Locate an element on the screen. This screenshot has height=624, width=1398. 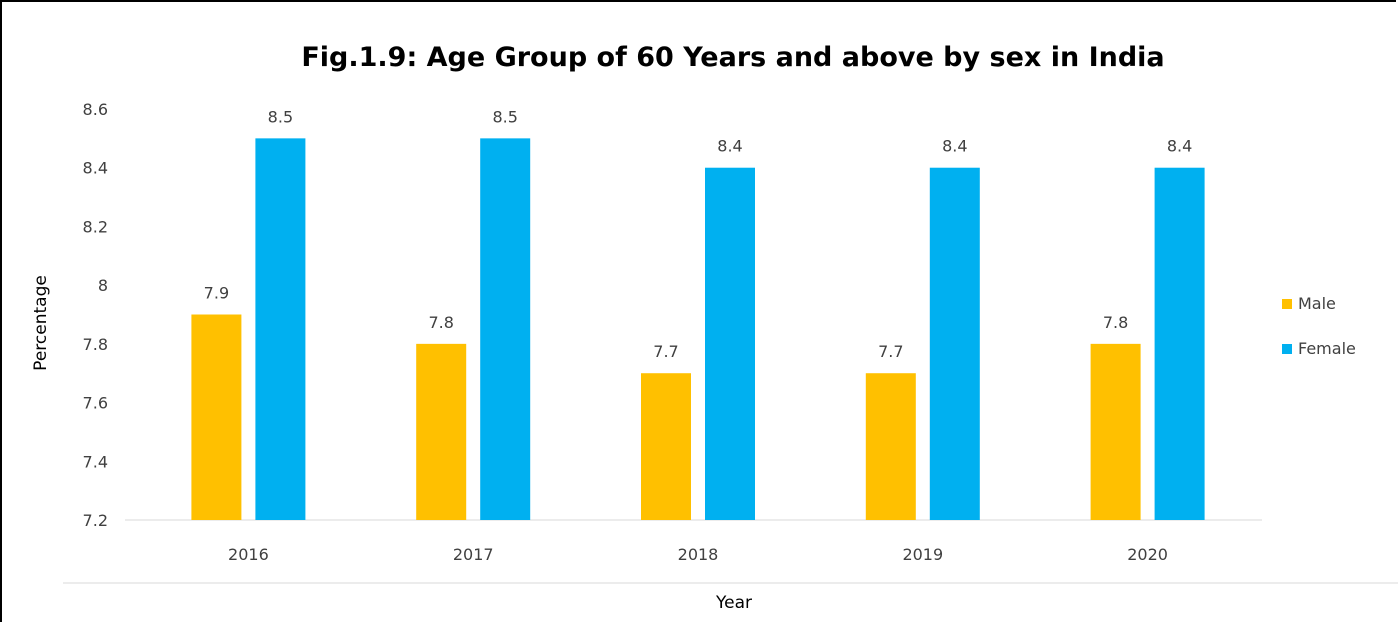
data-label-male-2017: 7.8 is located at coordinates (440, 322).